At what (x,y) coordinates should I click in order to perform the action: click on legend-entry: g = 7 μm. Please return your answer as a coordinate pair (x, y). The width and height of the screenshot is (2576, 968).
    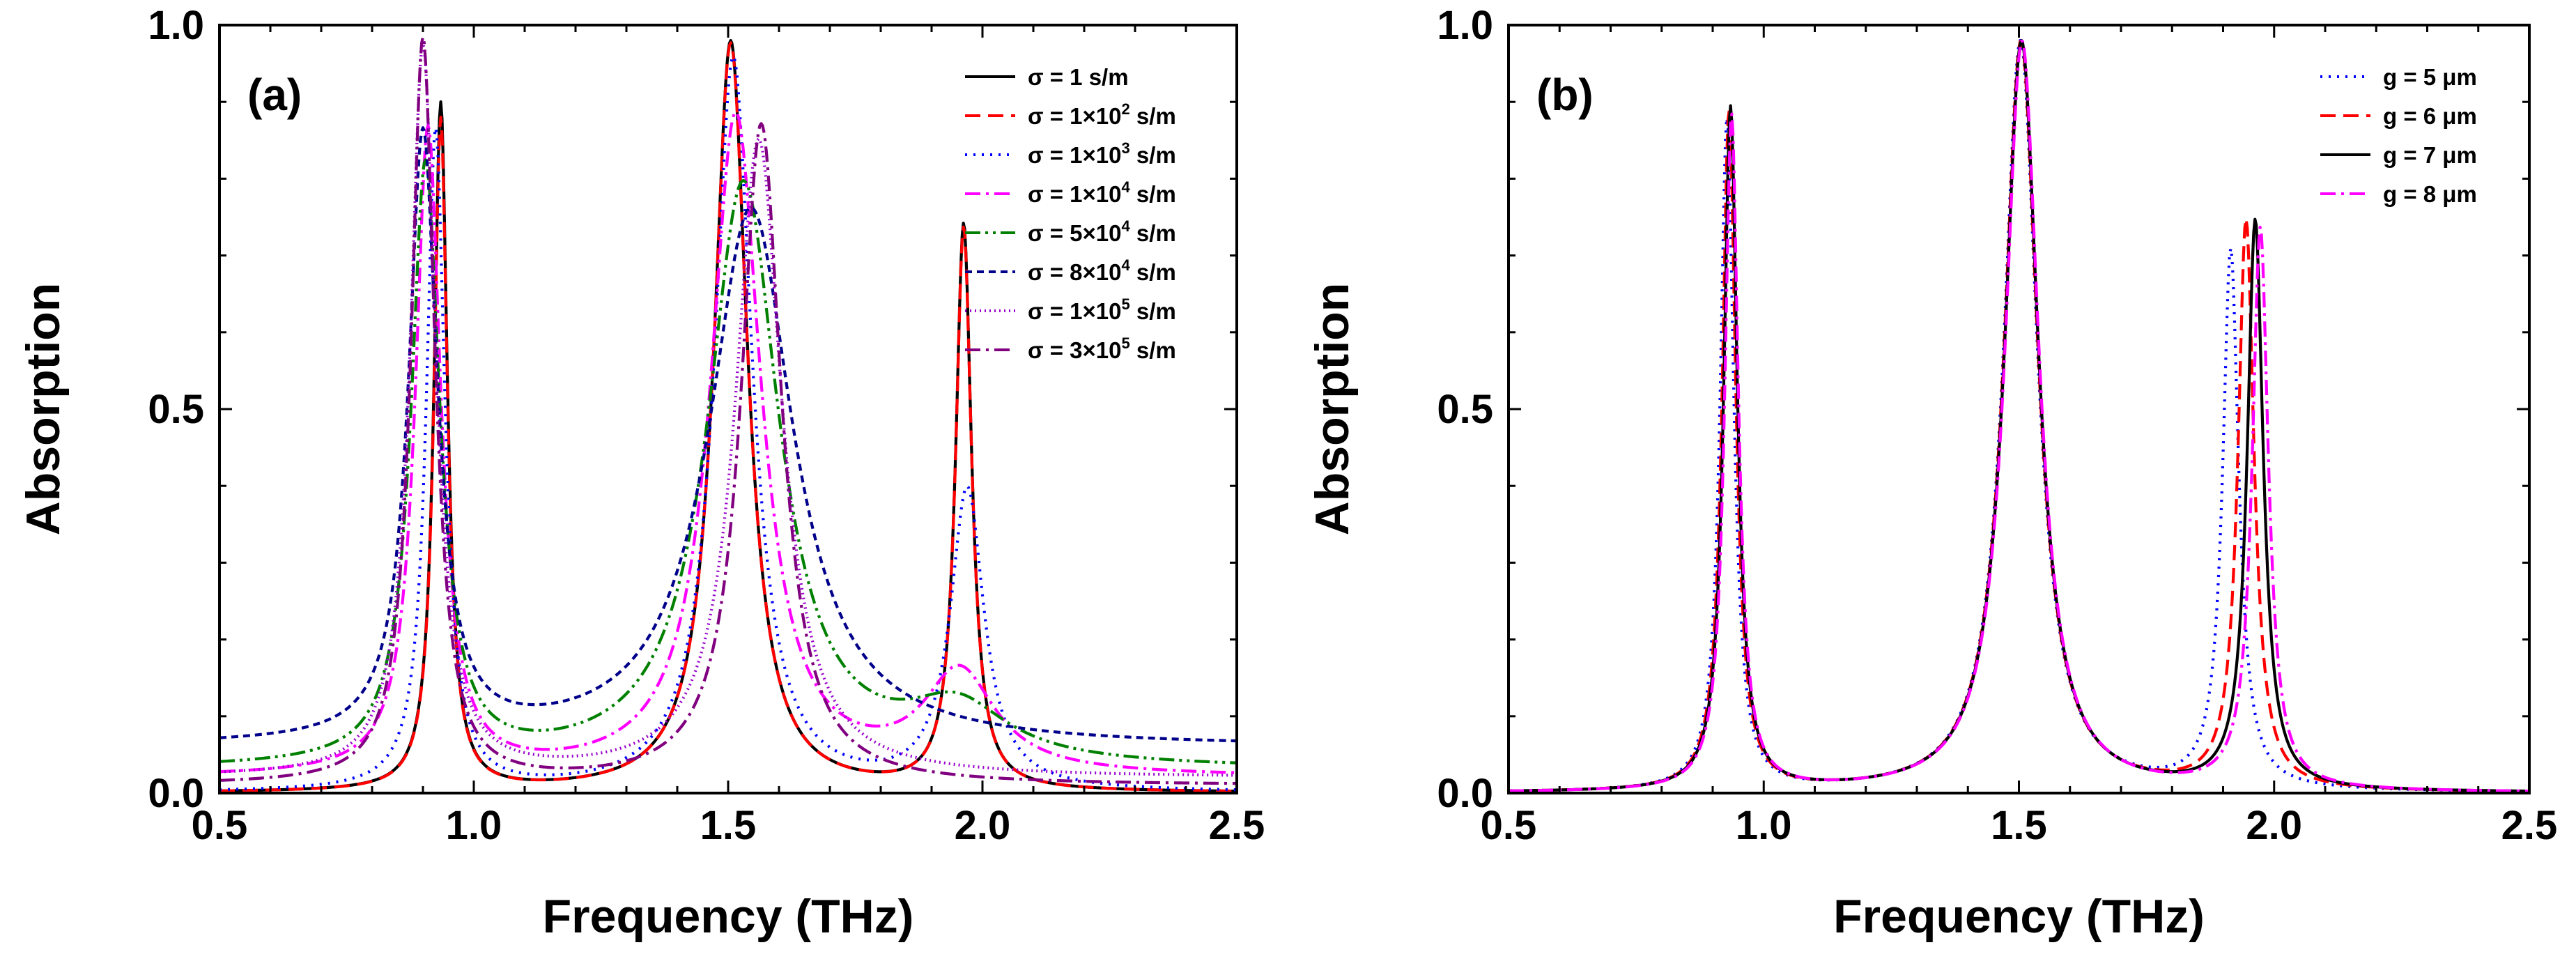
    Looking at the image, I should click on (2430, 155).